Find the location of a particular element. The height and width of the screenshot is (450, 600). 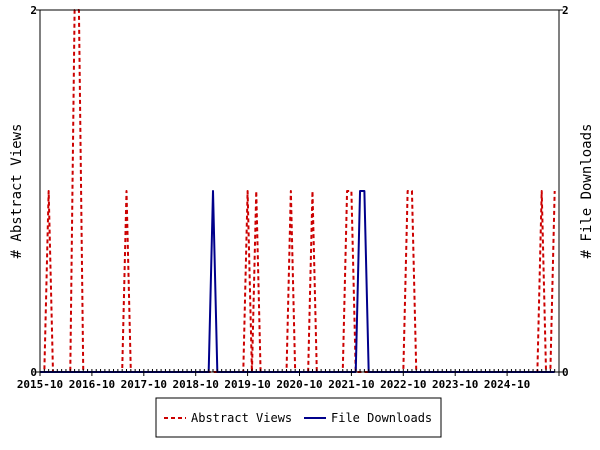

legend: Abstract Views File Downloads is located at coordinates (298, 417).